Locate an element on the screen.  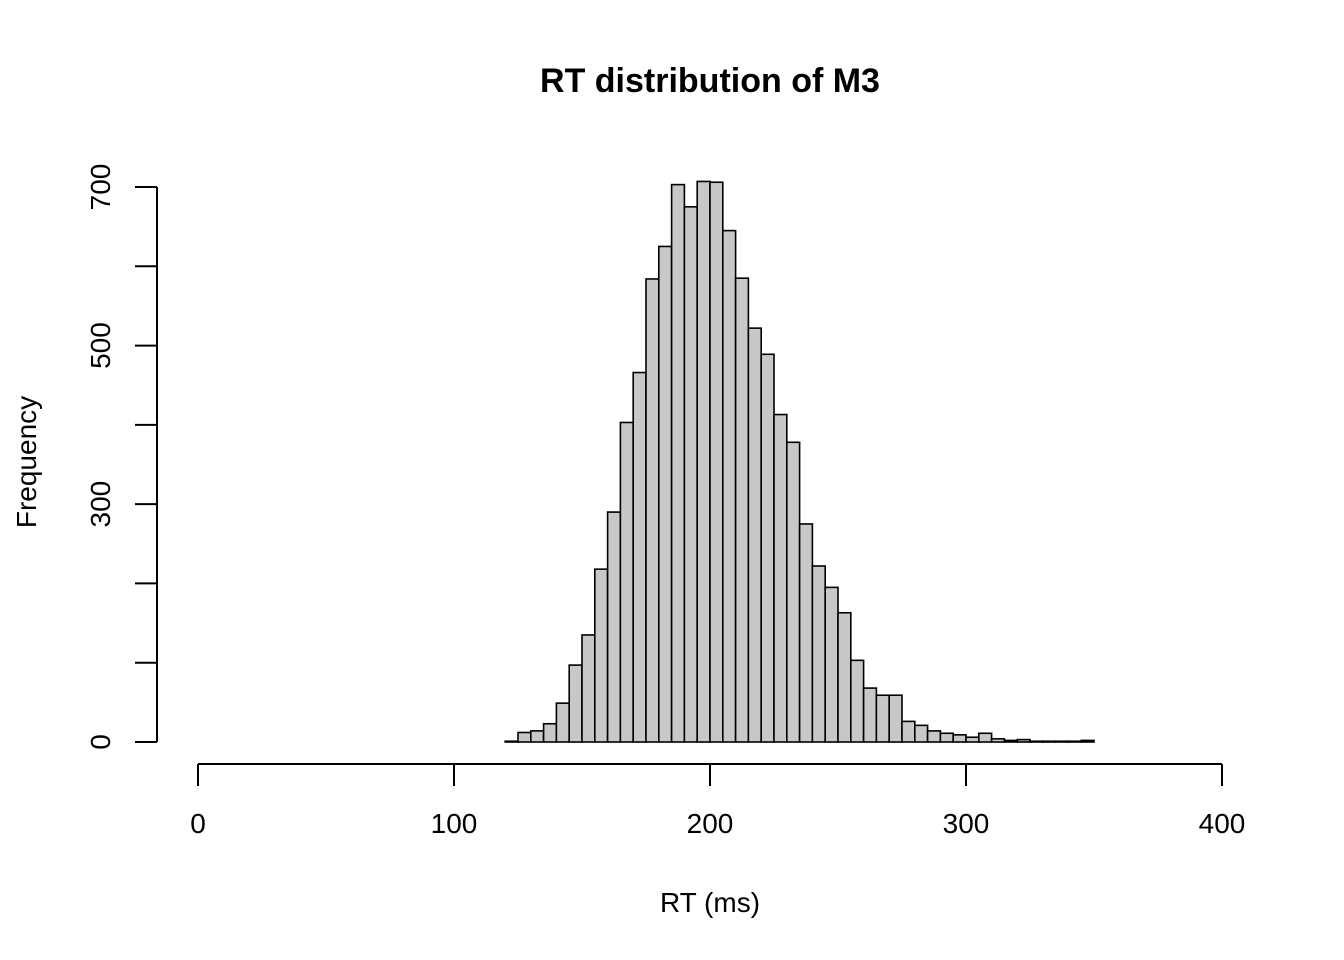
x-tick-label: 0 is located at coordinates (198, 823).